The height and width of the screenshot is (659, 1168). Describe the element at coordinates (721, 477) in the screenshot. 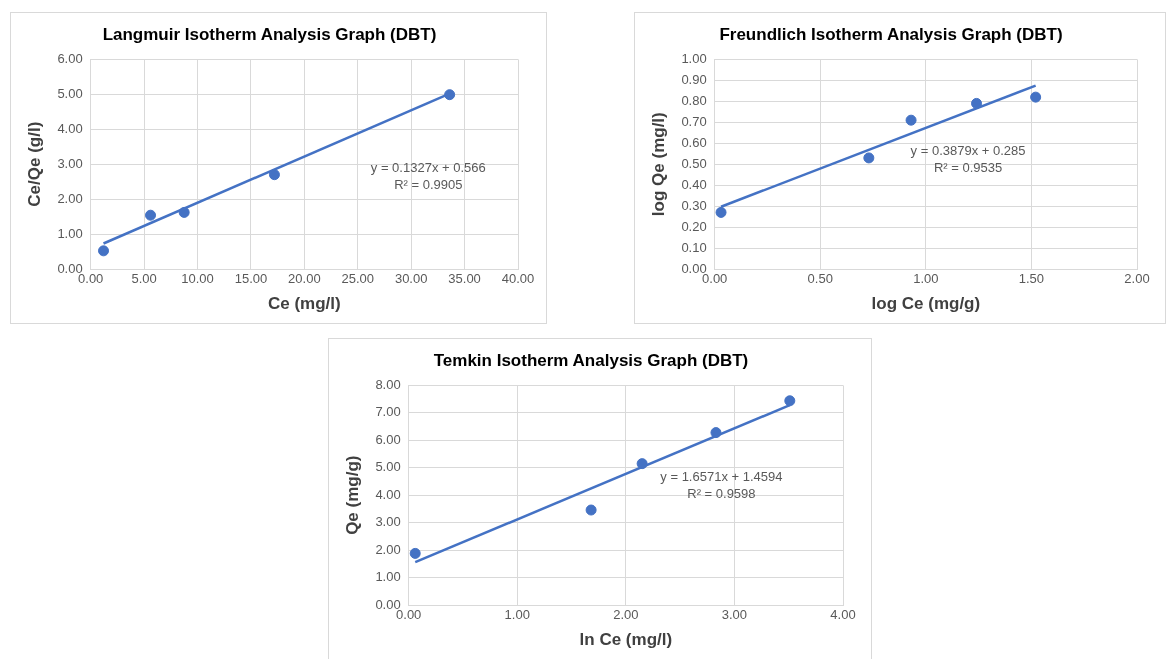

I see `annotation: y = 1.6571x + 1.4594` at that location.